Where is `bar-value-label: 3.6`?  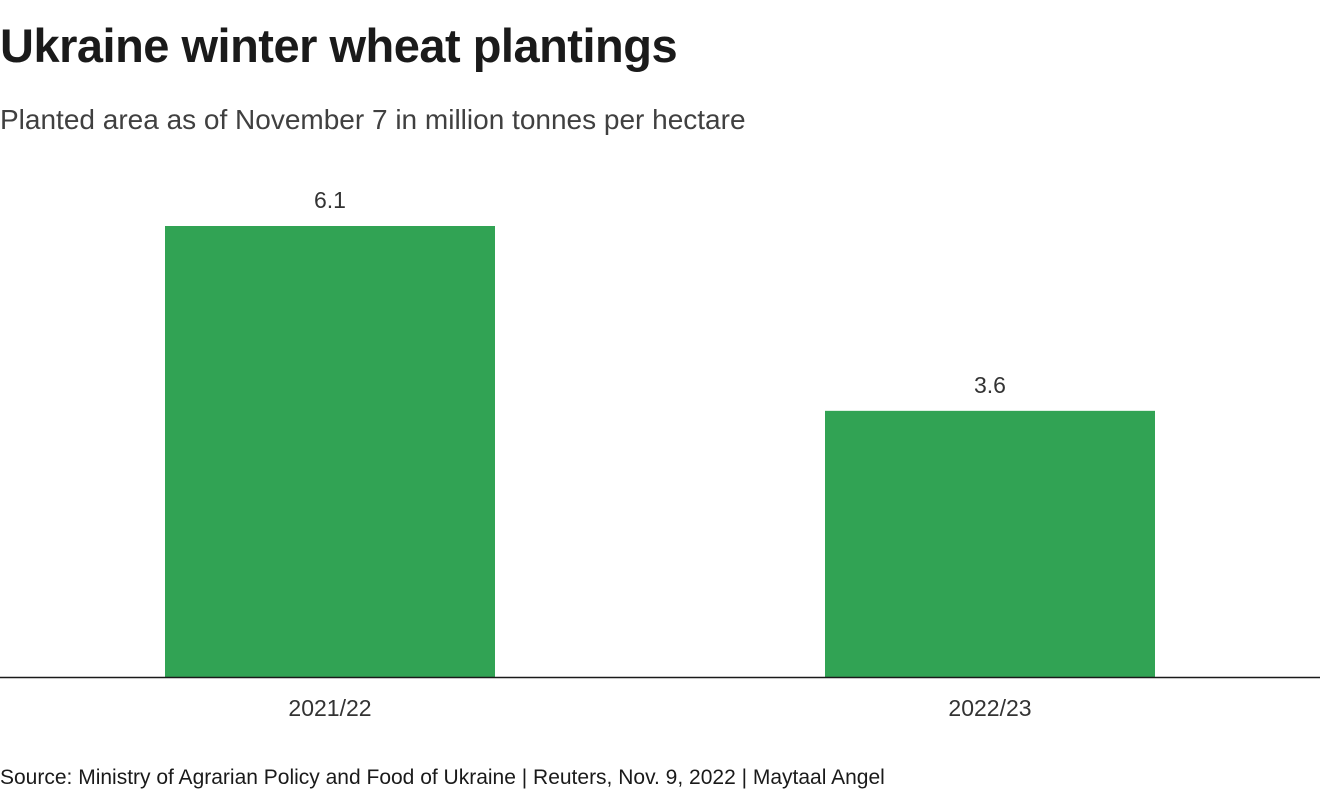 bar-value-label: 3.6 is located at coordinates (990, 385).